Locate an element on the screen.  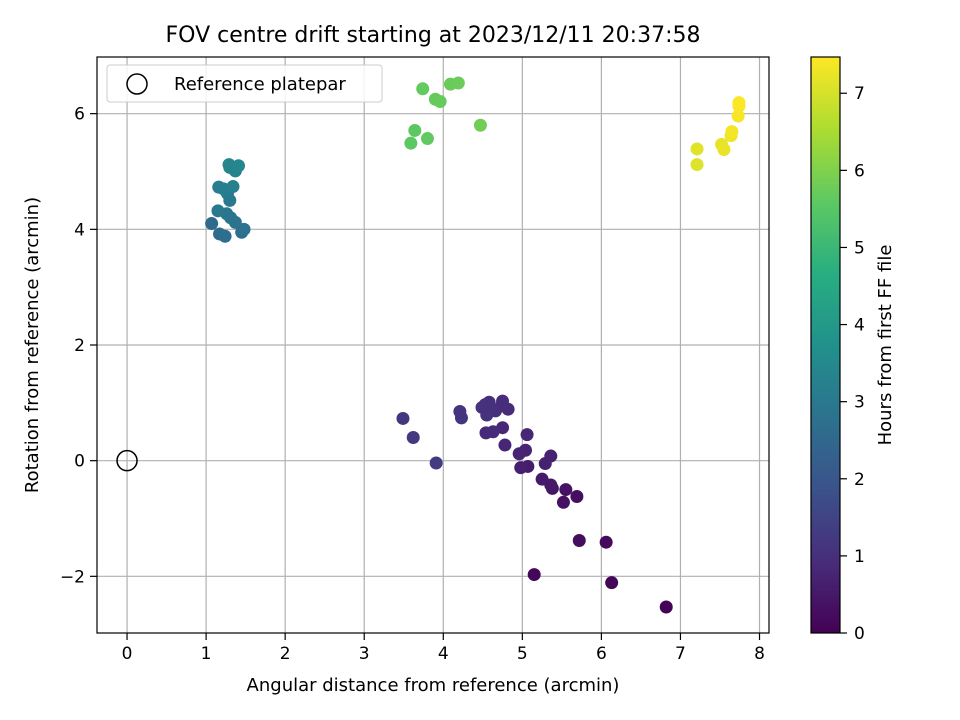
x-tick-label: 4 is located at coordinates (443, 654).